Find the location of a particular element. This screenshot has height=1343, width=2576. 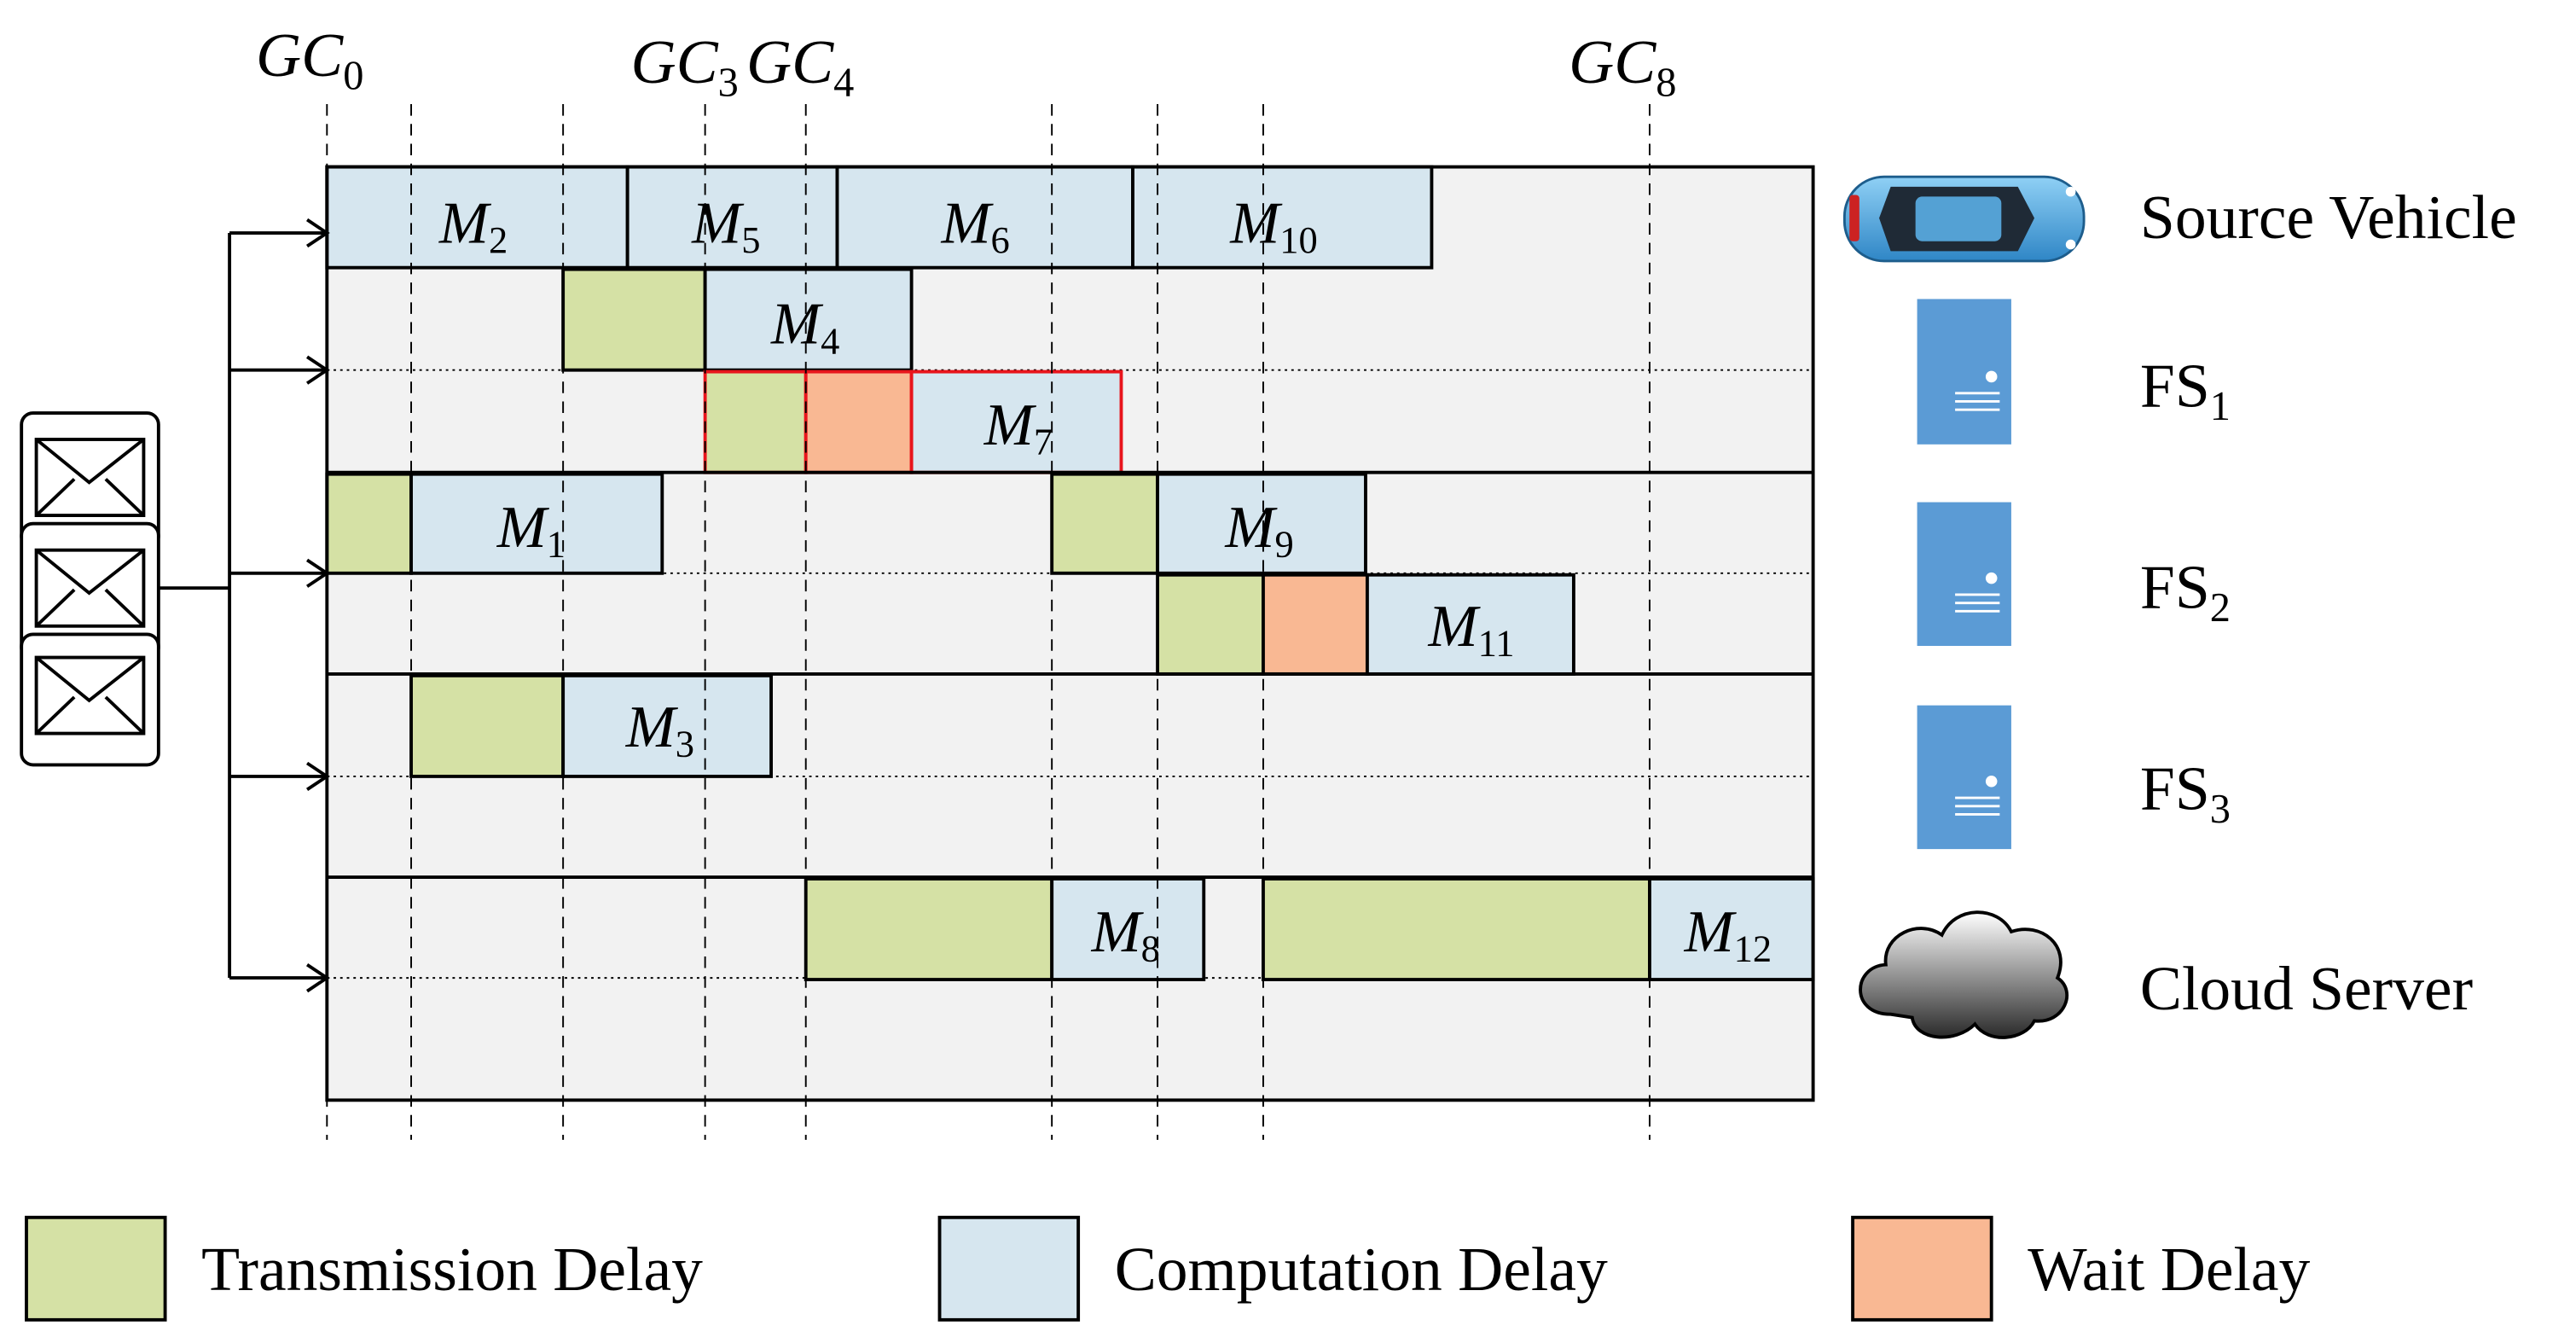

label-m10: M10 is located at coordinates (1273, 226).